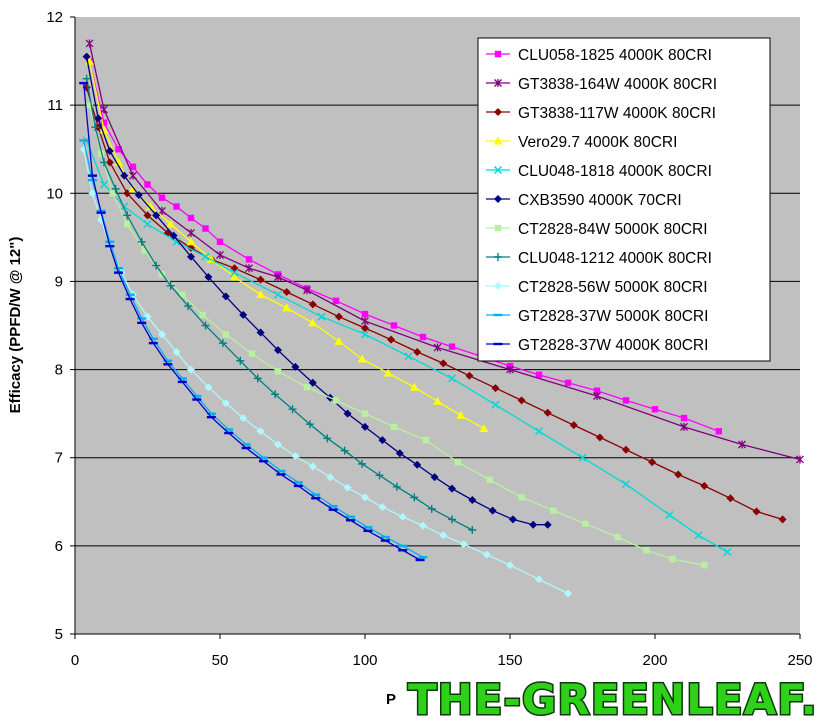 Image resolution: width=820 pixels, height=723 pixels. What do you see at coordinates (613, 287) in the screenshot?
I see `legend-label: CT2828-56W 5000K 80CRI` at bounding box center [613, 287].